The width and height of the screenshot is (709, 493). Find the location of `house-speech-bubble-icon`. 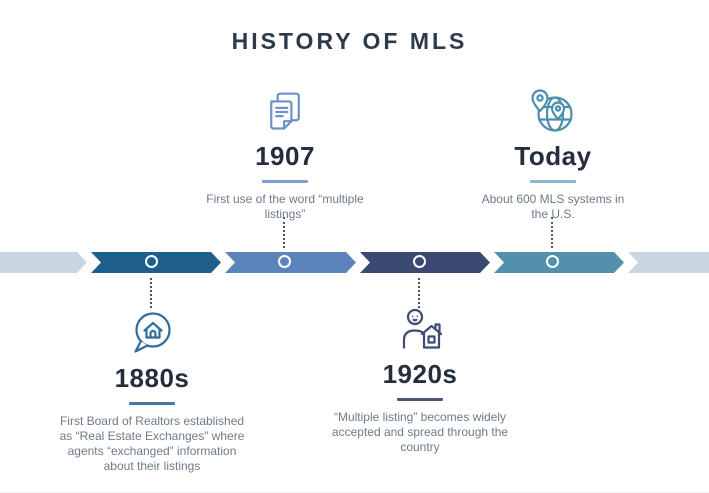

house-speech-bubble-icon is located at coordinates (152, 332).